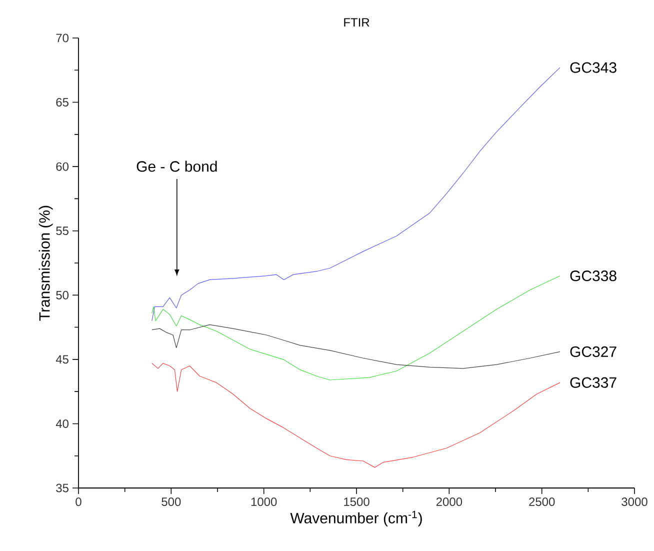  I want to click on y-axis-title: Transmission (%), so click(45, 263).